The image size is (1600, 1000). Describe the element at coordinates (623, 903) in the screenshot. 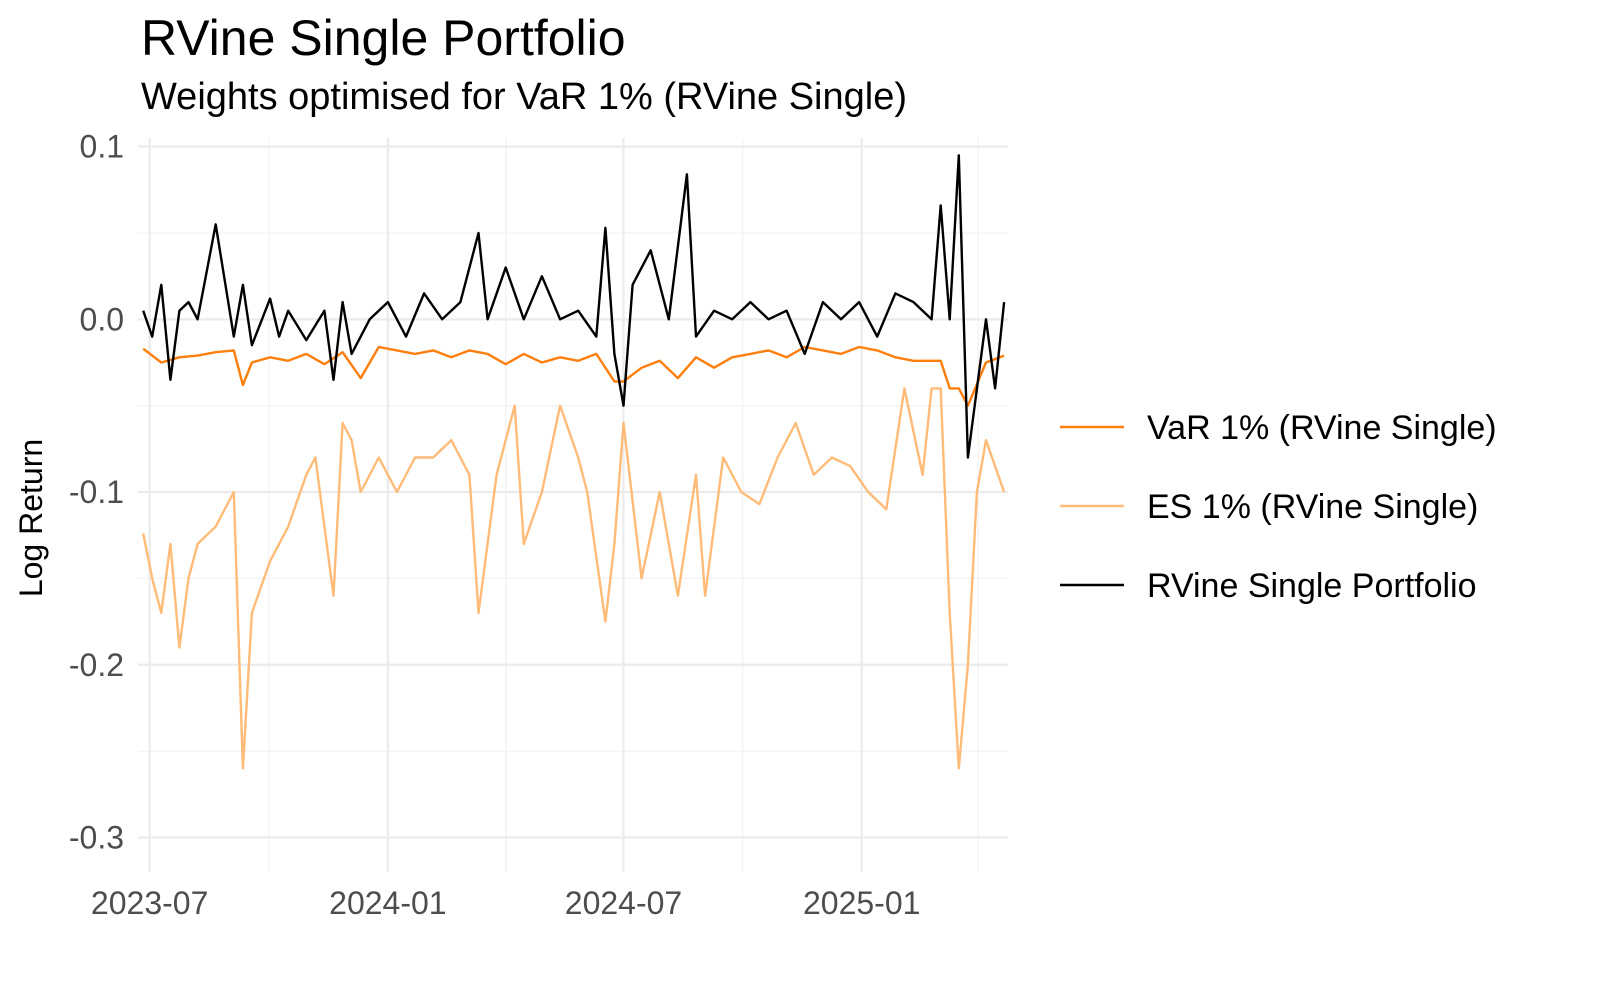

I see `x-tick-label: 2024-07` at that location.